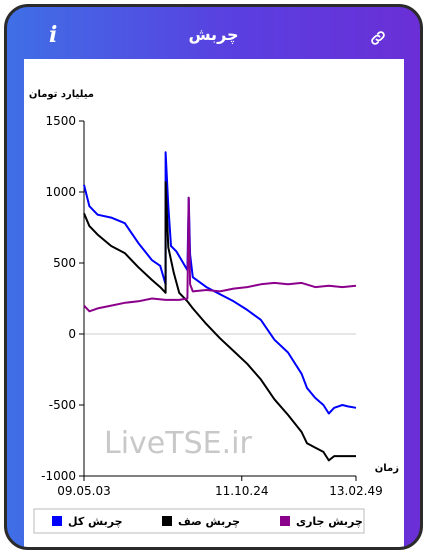 This screenshot has height=554, width=427. What do you see at coordinates (355, 491) in the screenshot?
I see `x-tick-label: 13.02.49` at bounding box center [355, 491].